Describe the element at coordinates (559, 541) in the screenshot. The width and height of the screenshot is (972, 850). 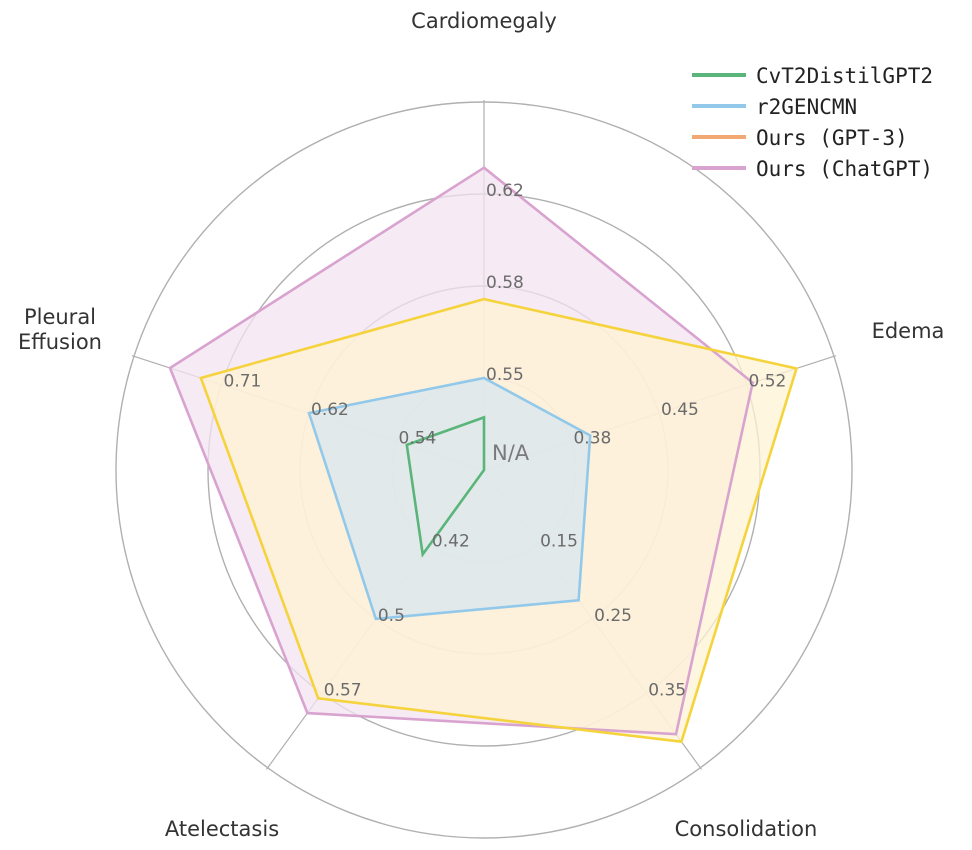
I see `tick-label: 0.15` at that location.